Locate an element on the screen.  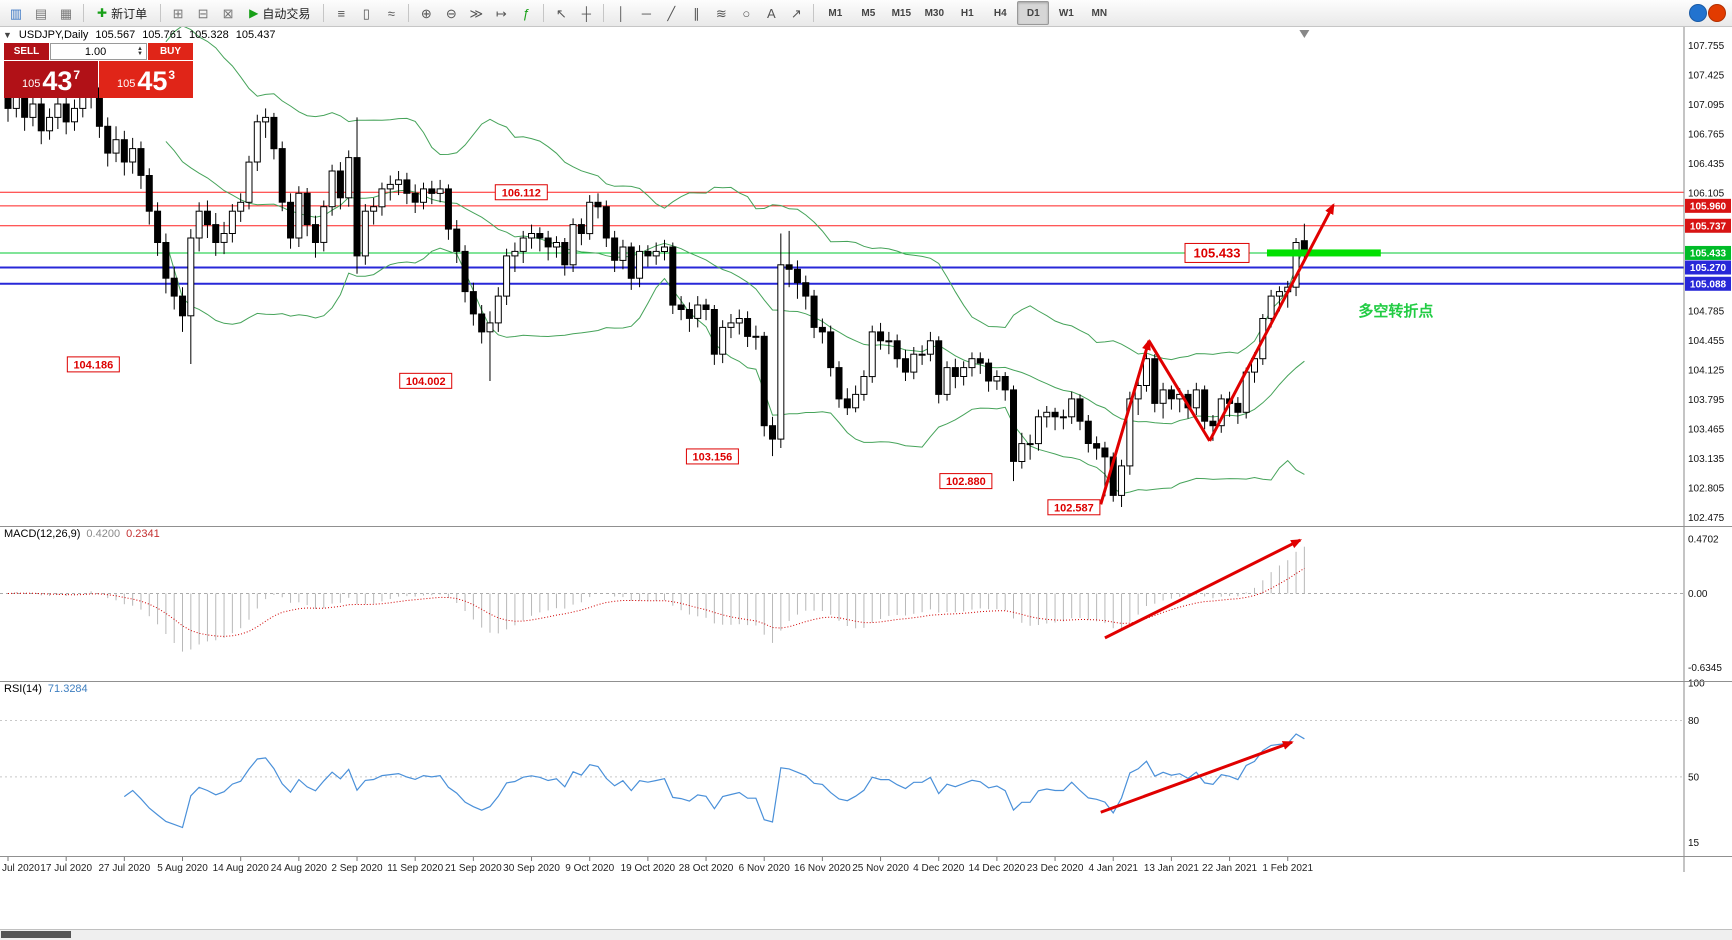
arrows-tool-icon: ↗ is located at coordinates (796, 13).